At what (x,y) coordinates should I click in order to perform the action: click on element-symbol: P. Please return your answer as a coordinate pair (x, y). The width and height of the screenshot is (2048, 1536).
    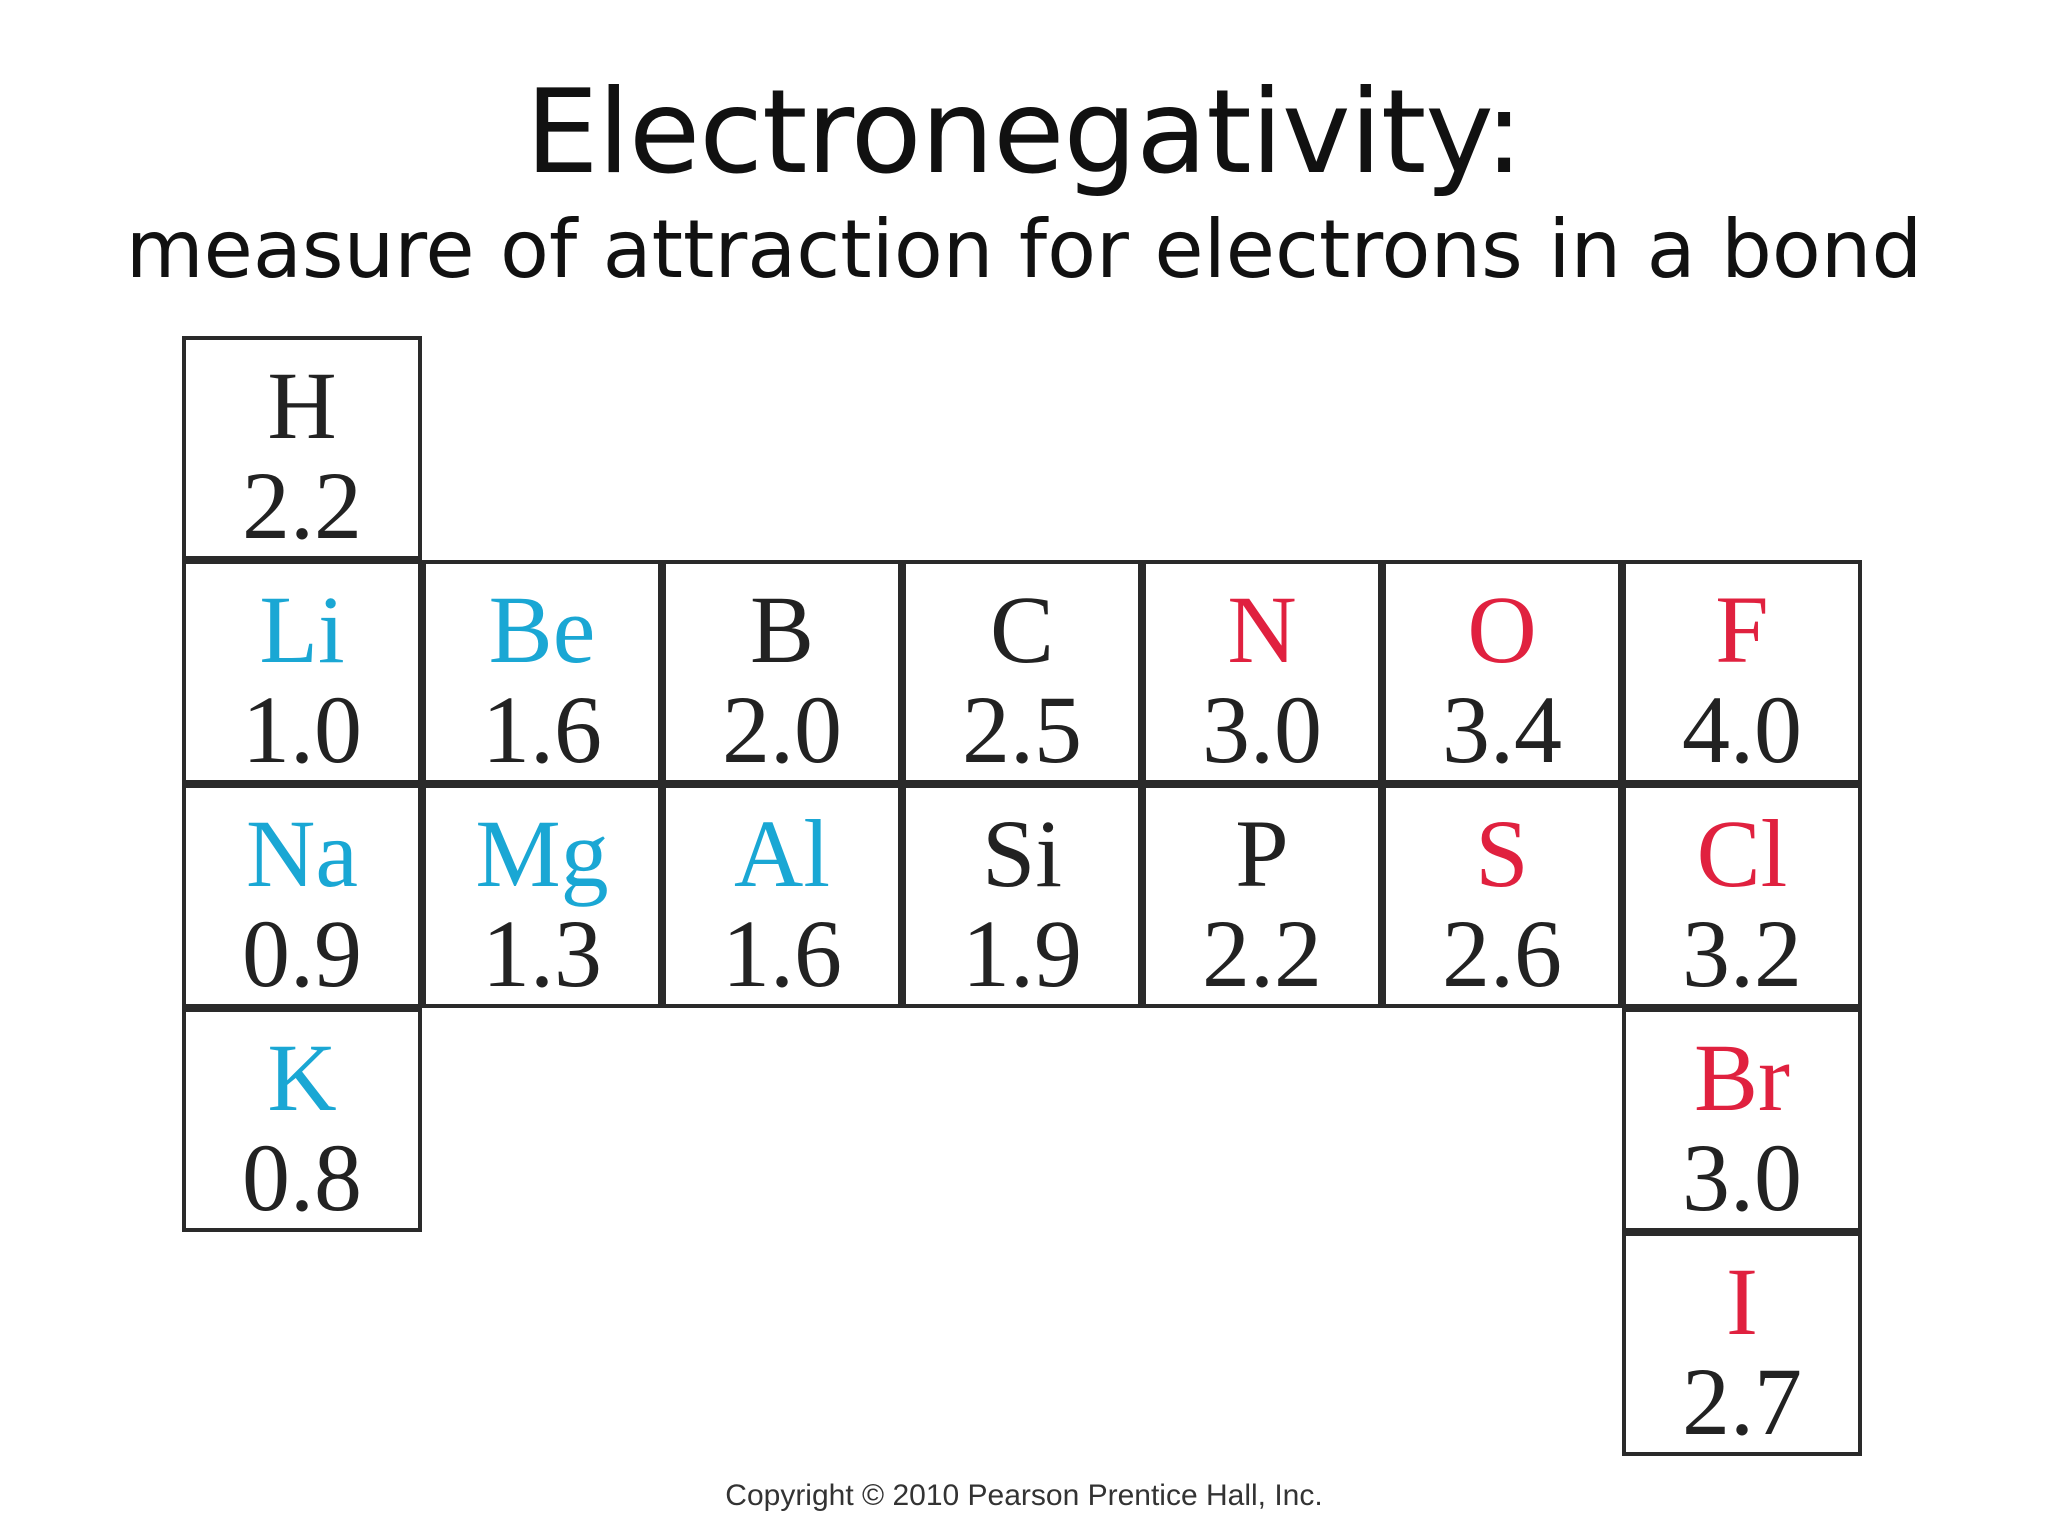
    Looking at the image, I should click on (1262, 853).